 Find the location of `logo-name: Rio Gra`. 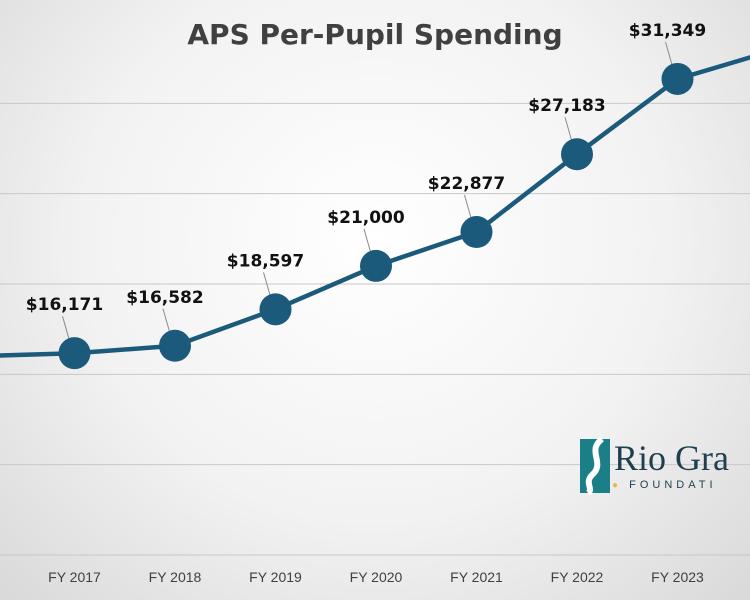

logo-name: Rio Gra is located at coordinates (671, 458).